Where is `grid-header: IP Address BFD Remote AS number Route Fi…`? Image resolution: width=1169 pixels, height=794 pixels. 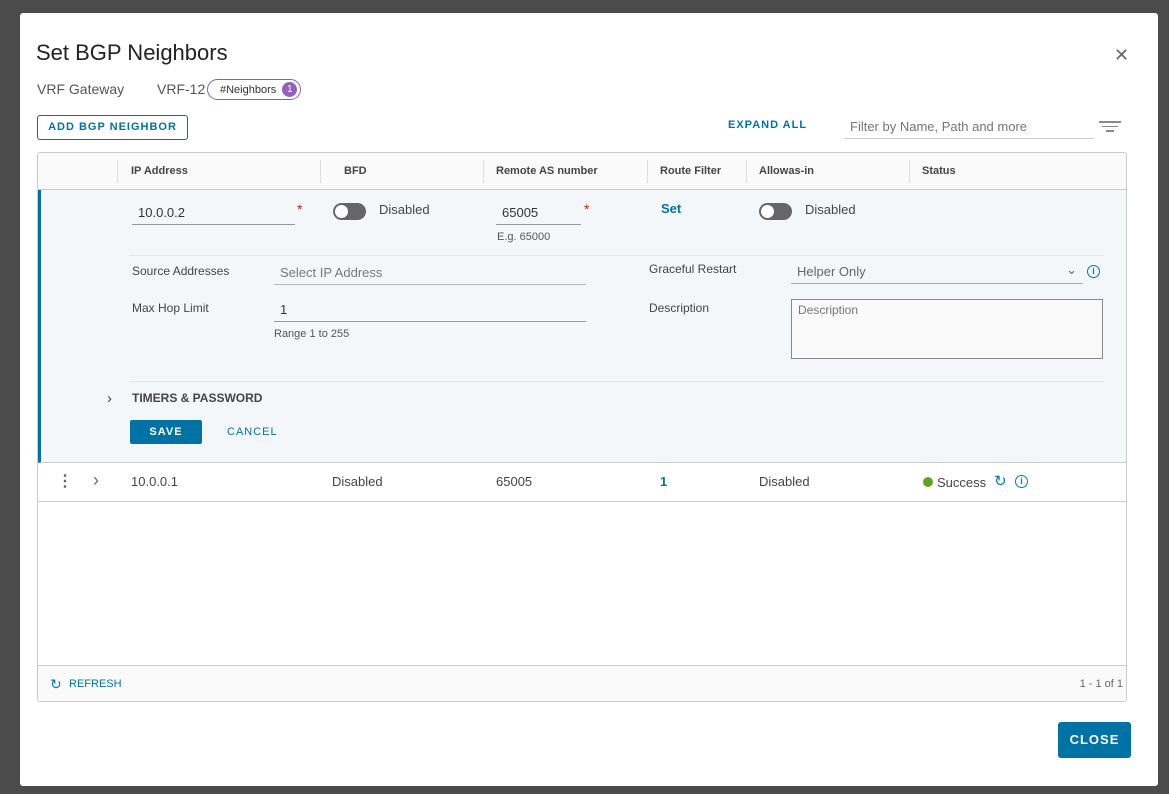 grid-header: IP Address BFD Remote AS number Route Fi… is located at coordinates (582, 171).